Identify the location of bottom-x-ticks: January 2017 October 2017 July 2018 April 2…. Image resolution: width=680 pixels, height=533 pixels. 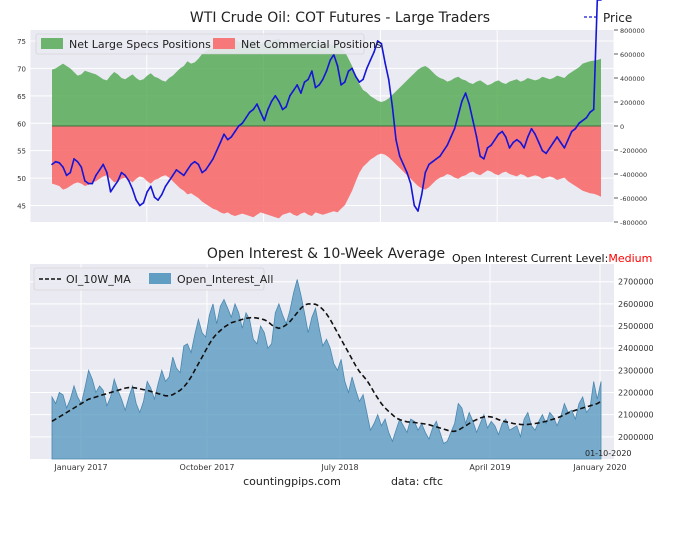
(339, 467).